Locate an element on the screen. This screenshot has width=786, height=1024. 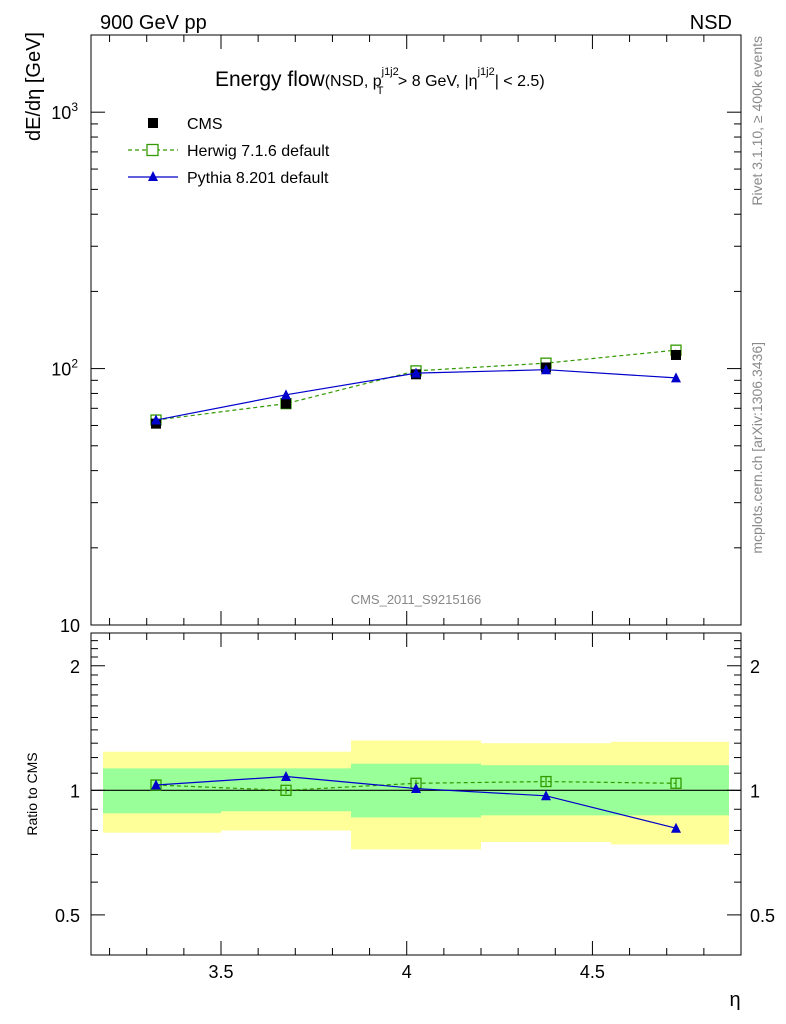
x-tick-label: 4.5 is located at coordinates (592, 972).